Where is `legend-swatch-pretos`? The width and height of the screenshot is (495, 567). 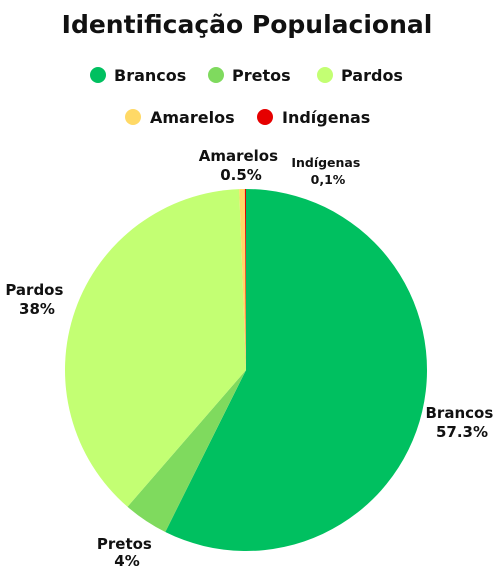
legend-swatch-pretos is located at coordinates (216, 75).